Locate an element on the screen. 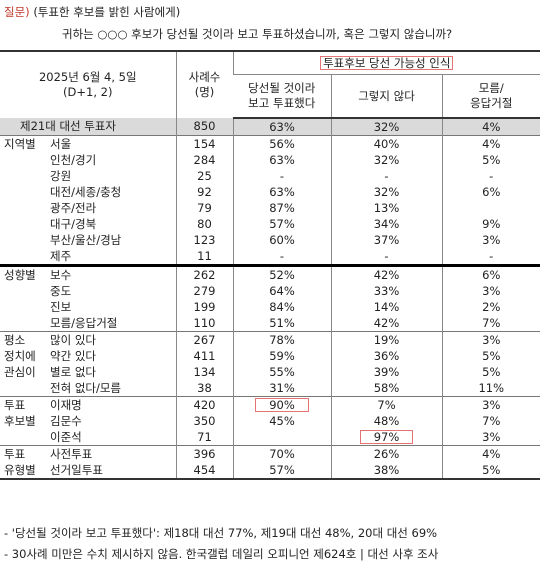 The height and width of the screenshot is (565, 540). row-label-cell: 성향별 보수 is located at coordinates (88, 273).